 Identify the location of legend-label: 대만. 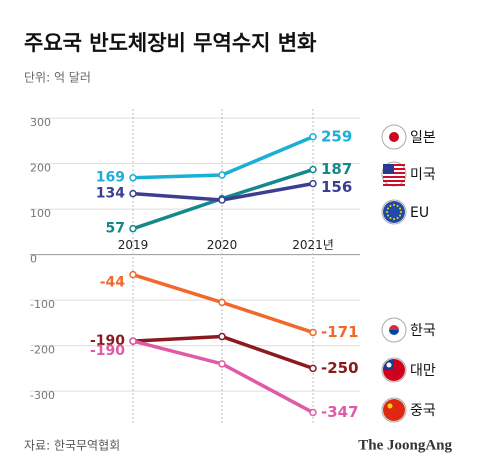
(423, 371).